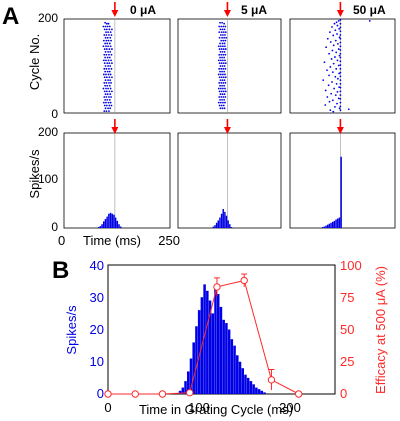 The height and width of the screenshot is (421, 400). Describe the element at coordinates (216, 409) in the screenshot. I see `b-x-axis-label: Time in Grating Cycle (ms)` at that location.